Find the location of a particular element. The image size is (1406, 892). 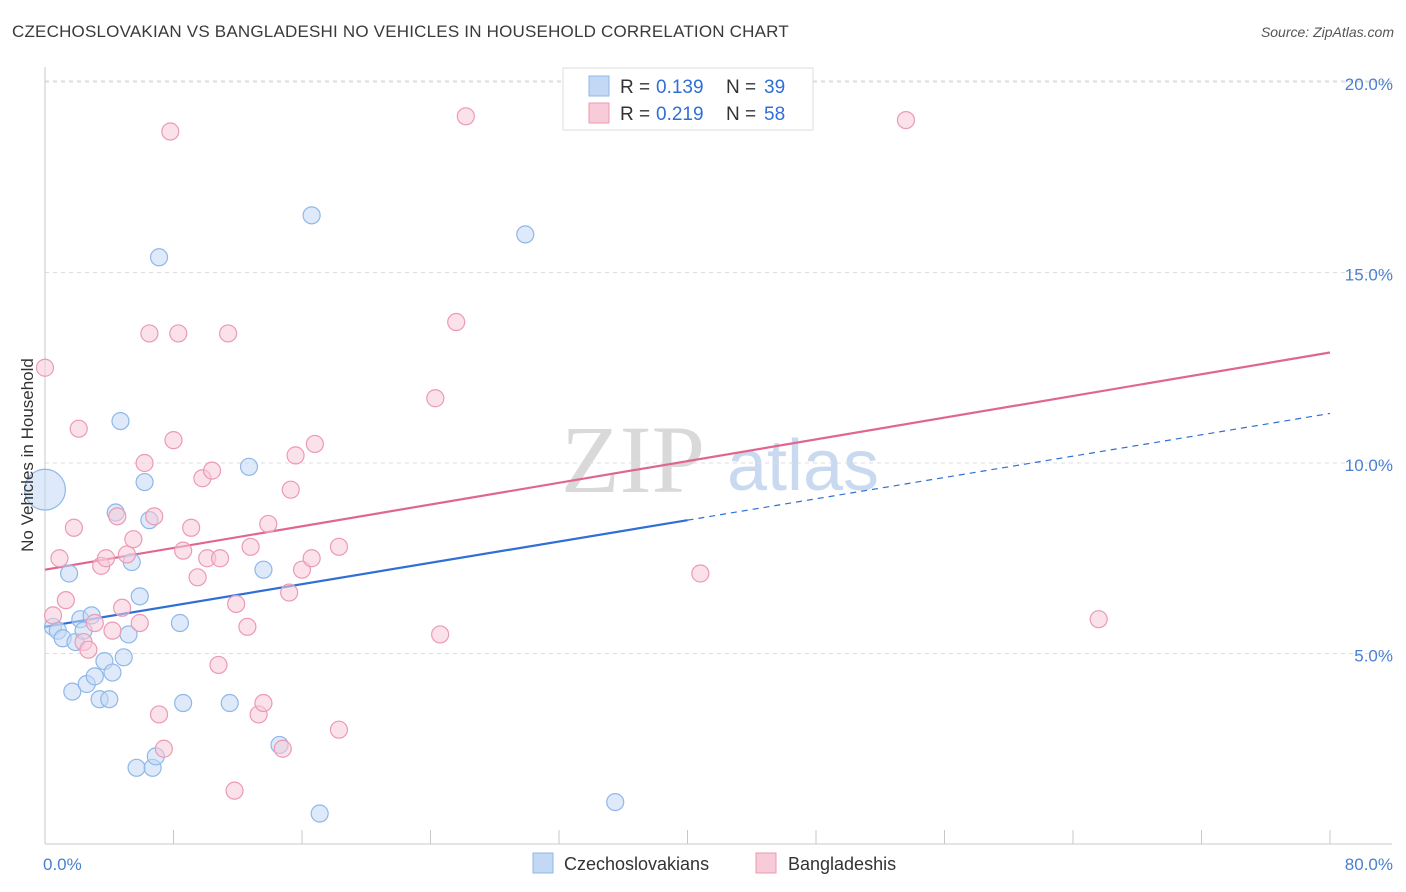

source-label: Source: ZipAtlas.com is located at coordinates (1327, 32).